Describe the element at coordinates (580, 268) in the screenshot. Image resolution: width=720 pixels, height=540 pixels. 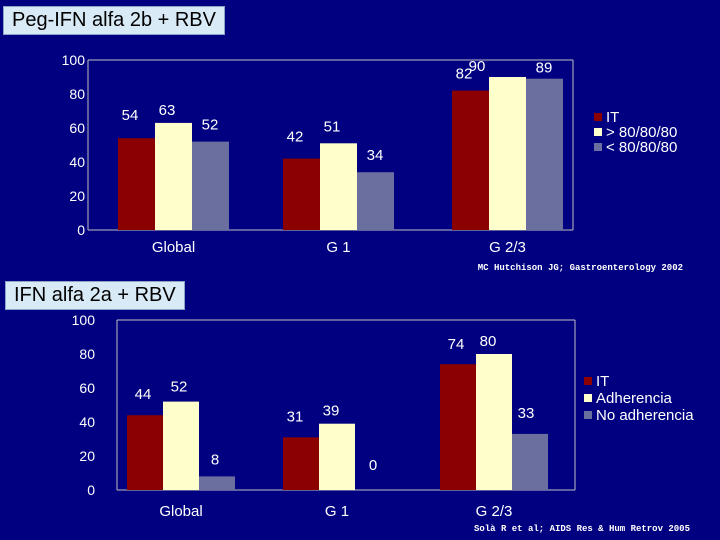
I see `source-citation: MC Hutchison JG; Gastroenterology 2002` at that location.